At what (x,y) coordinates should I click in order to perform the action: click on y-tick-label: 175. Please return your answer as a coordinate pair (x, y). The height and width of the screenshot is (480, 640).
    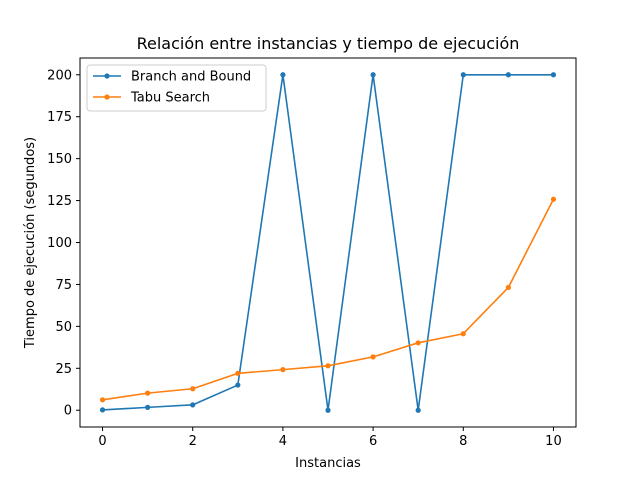
    Looking at the image, I should click on (59, 117).